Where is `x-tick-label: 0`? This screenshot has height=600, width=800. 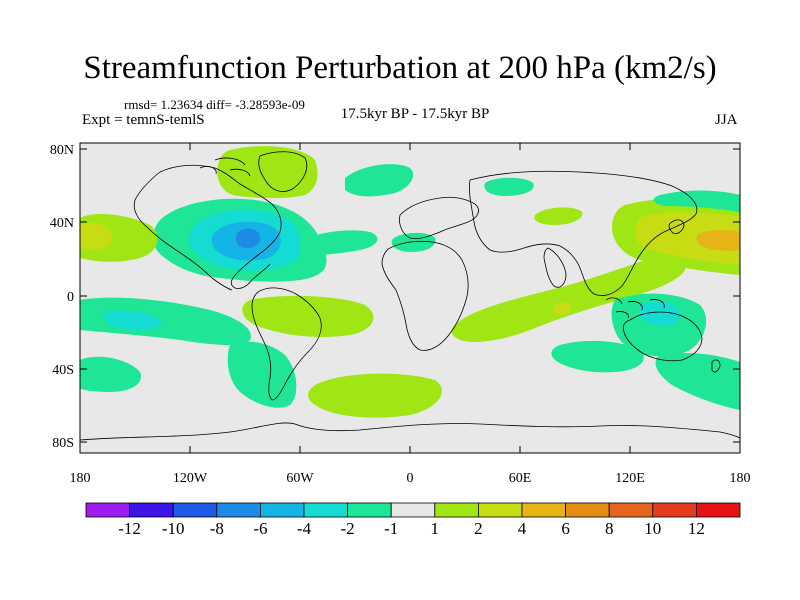 x-tick-label: 0 is located at coordinates (410, 478).